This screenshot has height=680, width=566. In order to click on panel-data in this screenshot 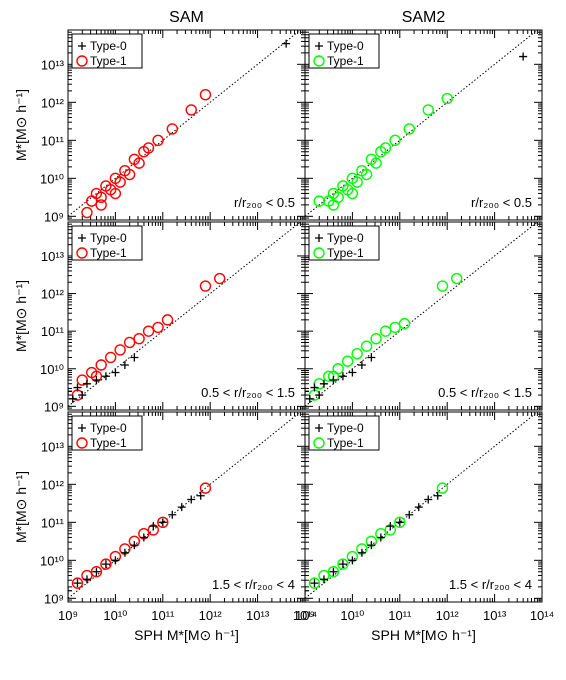, I will do `click(421, 123)`.